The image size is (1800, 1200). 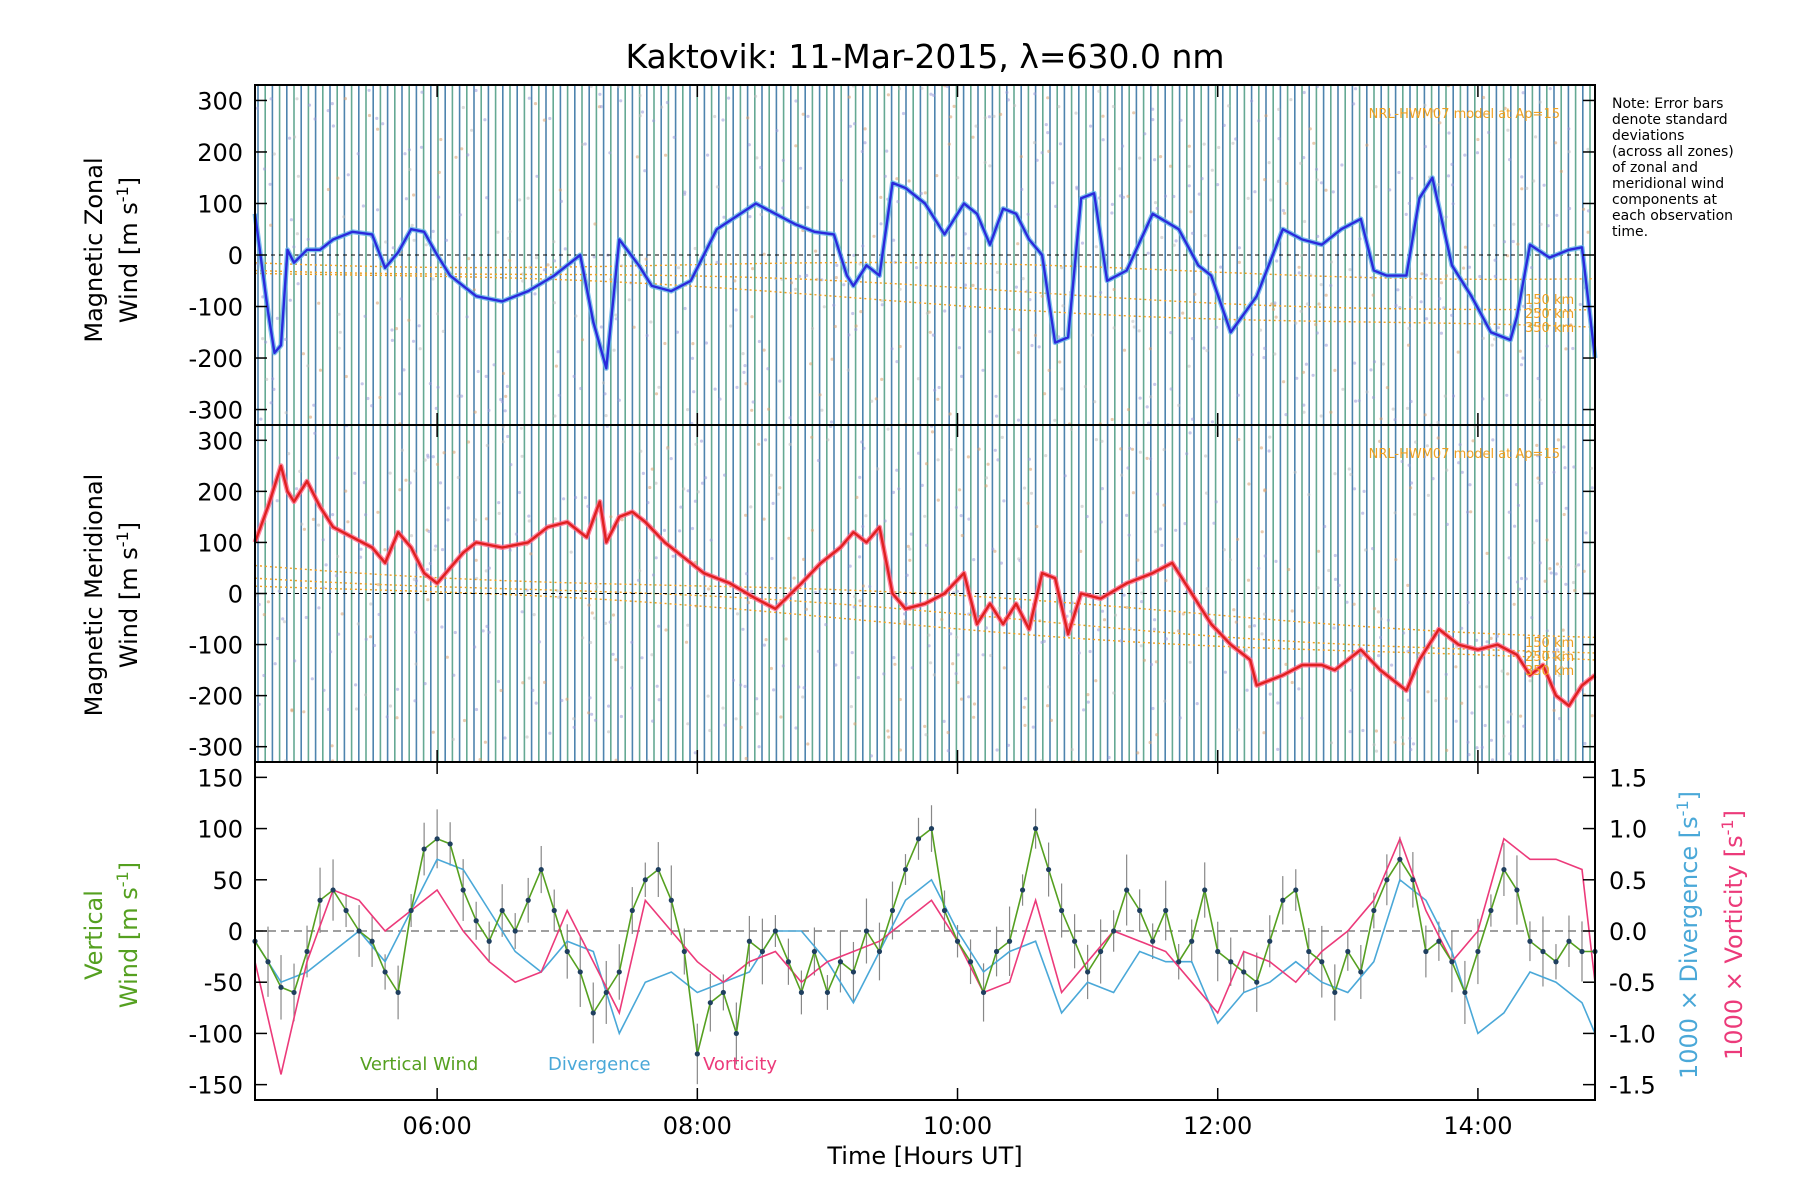 What do you see at coordinates (697, 1126) in the screenshot?
I see `x-tick-label: 08:00` at bounding box center [697, 1126].